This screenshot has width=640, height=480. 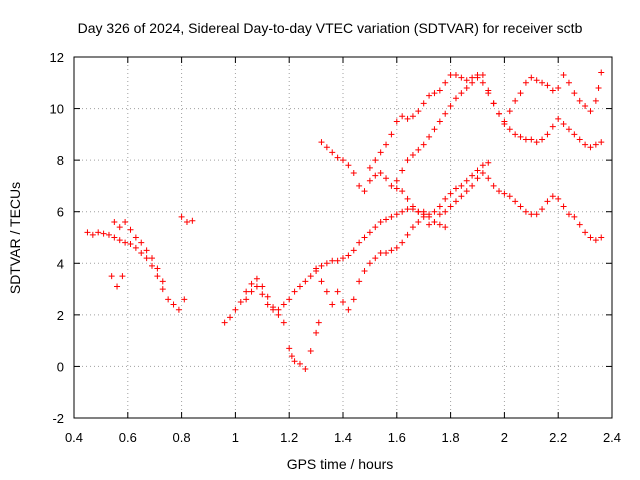 I want to click on x-tick-label: 1.4, so click(x=343, y=437).